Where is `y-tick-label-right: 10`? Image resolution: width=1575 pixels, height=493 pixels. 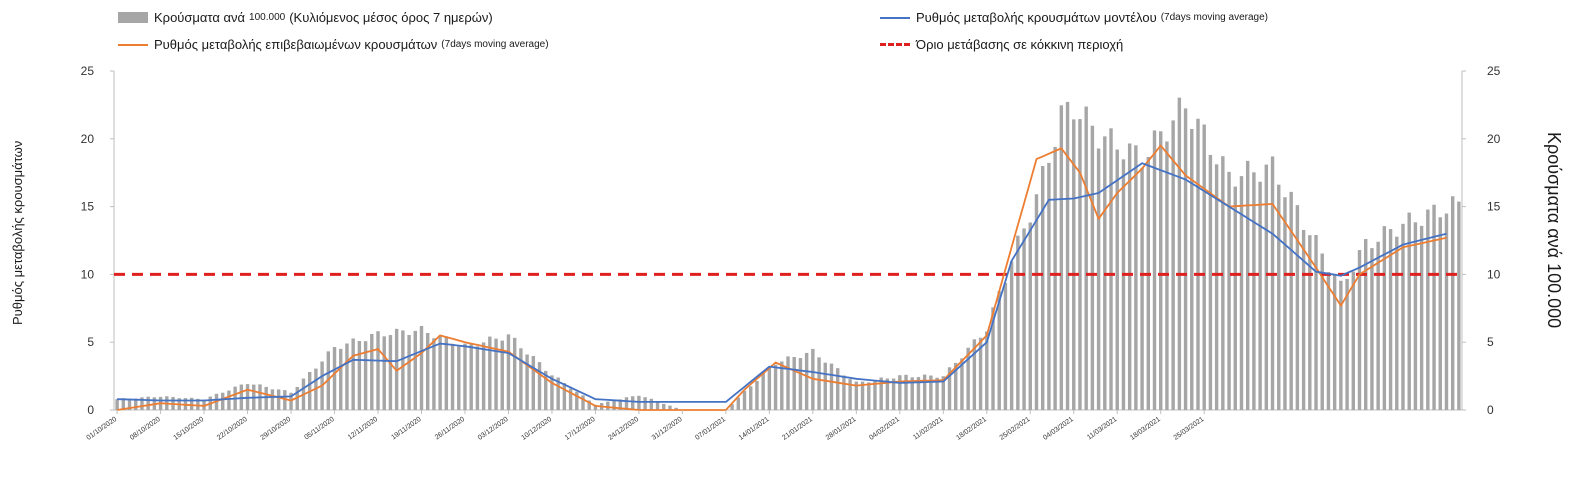 y-tick-label-right: 10 is located at coordinates (1494, 274).